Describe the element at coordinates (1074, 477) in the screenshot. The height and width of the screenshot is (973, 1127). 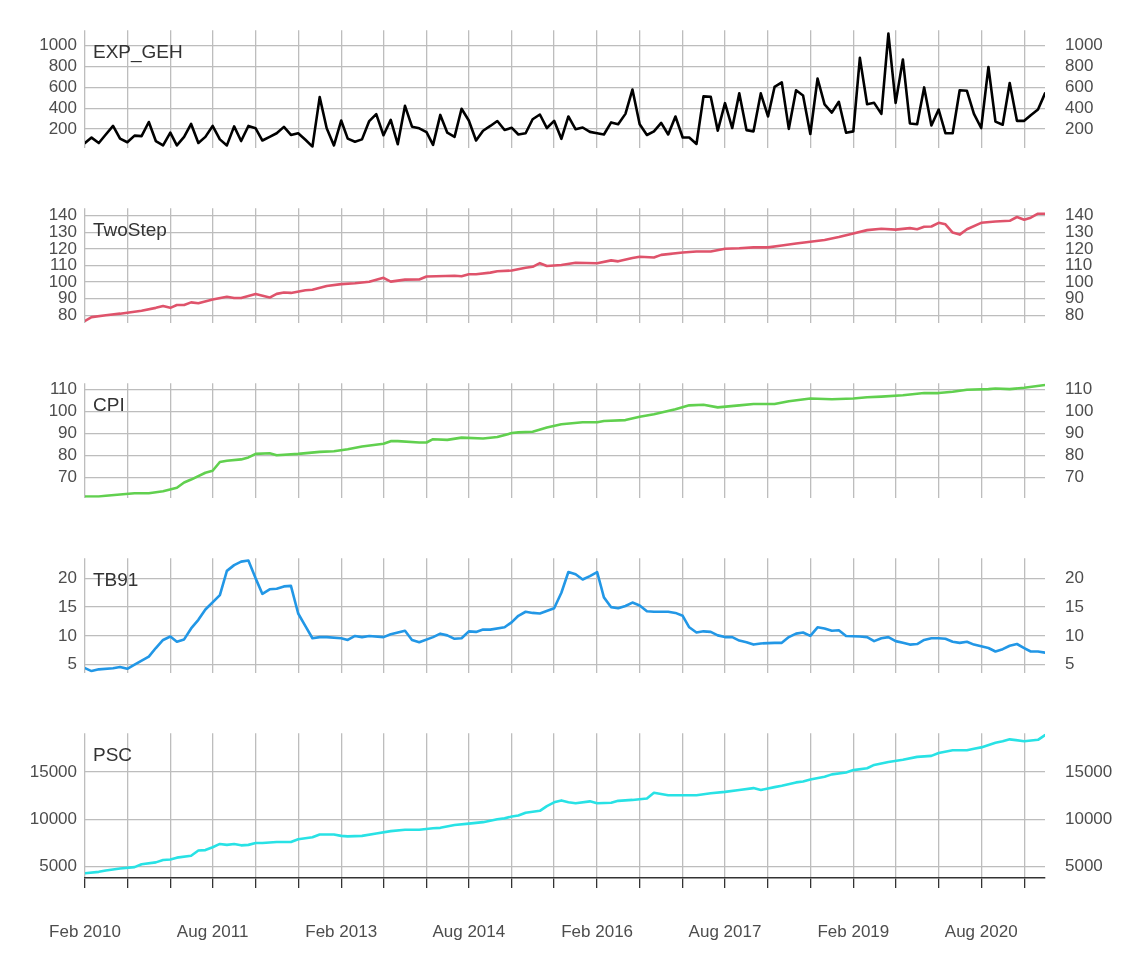
I see `y2-tick-label: 70` at that location.